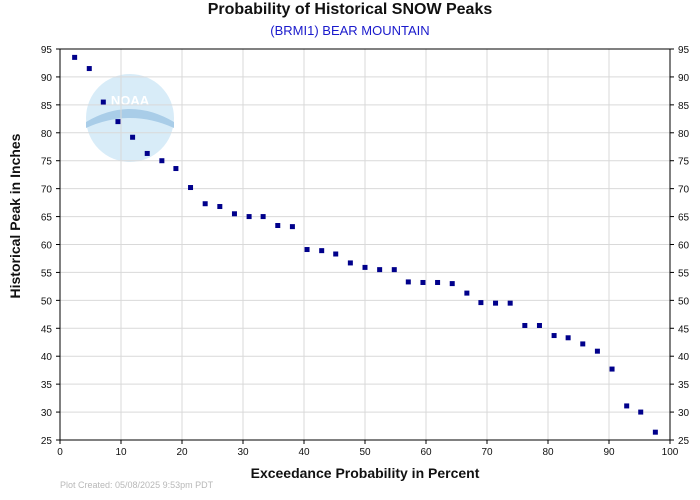 The image size is (700, 500). Describe the element at coordinates (684, 357) in the screenshot. I see `y-tick-label-right: 40` at that location.